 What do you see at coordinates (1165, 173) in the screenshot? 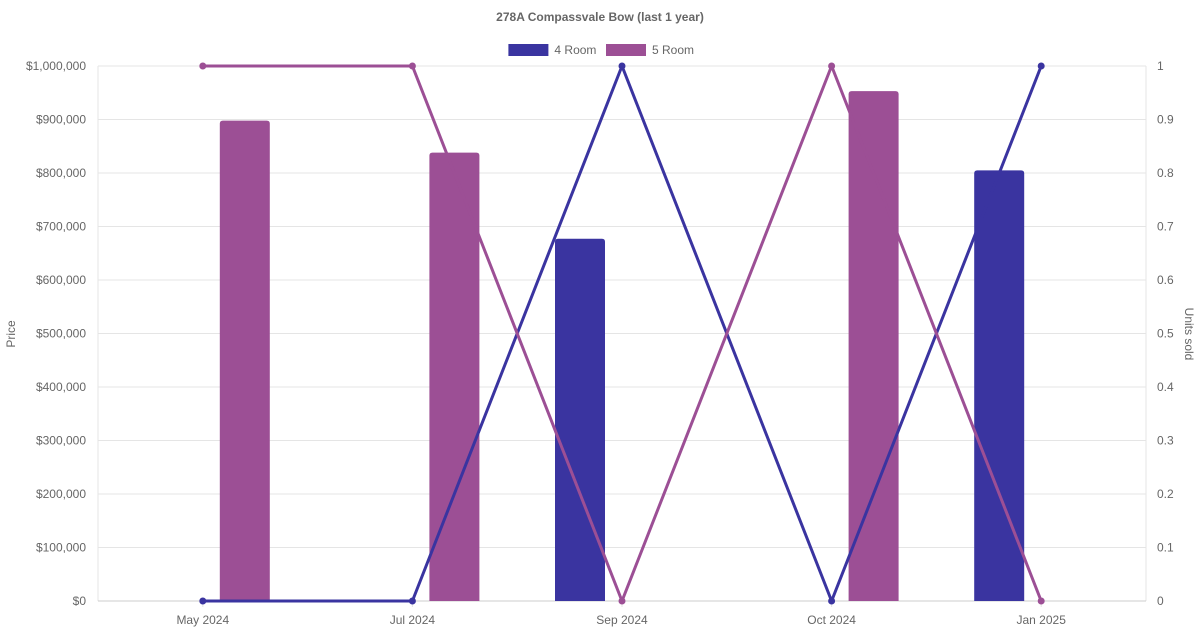
I see `y-right-tick-label: 0.8` at bounding box center [1165, 173].